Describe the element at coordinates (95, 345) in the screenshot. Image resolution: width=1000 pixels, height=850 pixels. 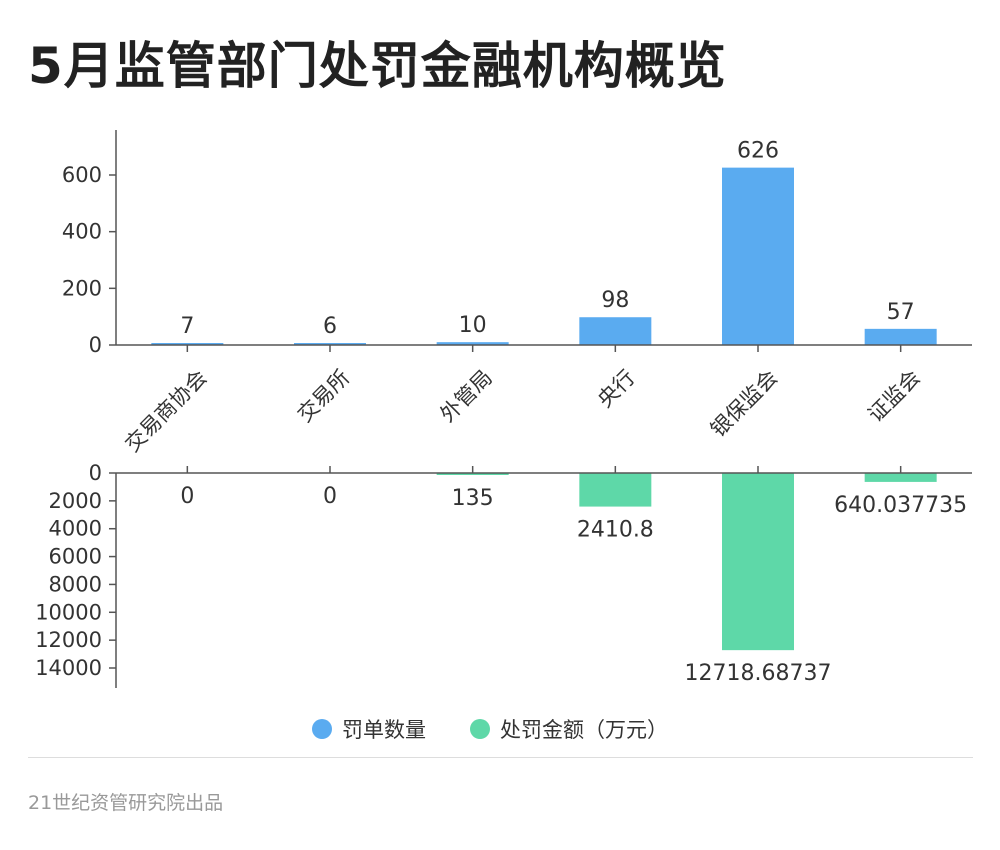
I see `top-y-tick-label: 0` at that location.